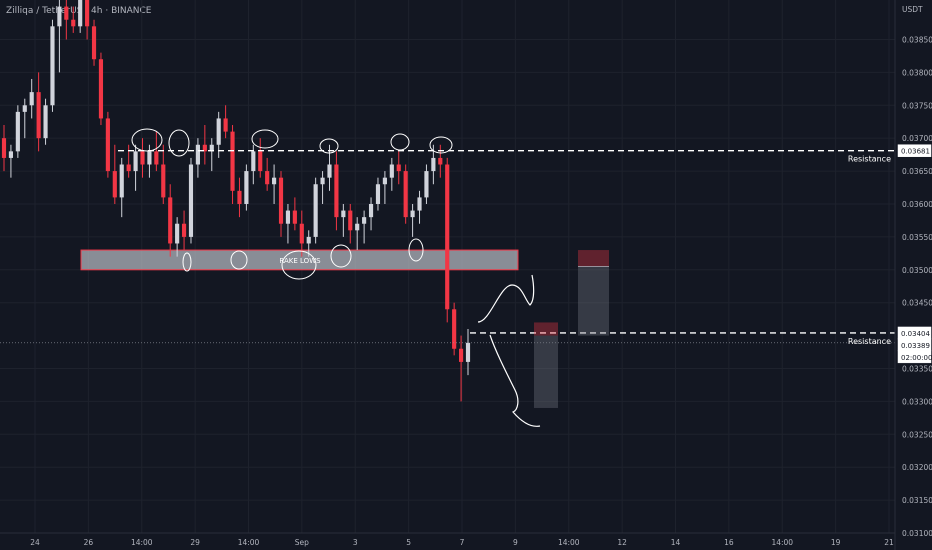  I want to click on y-tick-label: 0.03350, so click(917, 368).